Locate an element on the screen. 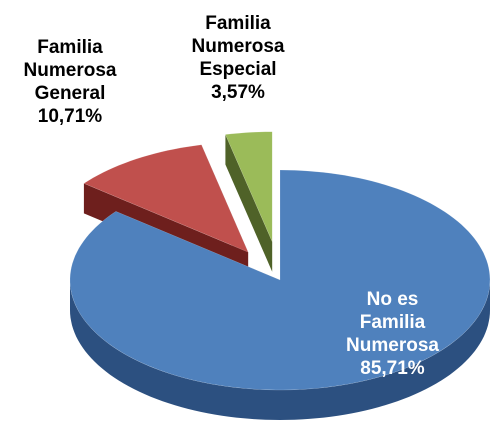  slice-label: No es Familia Numerosa 85,71% is located at coordinates (392, 334).